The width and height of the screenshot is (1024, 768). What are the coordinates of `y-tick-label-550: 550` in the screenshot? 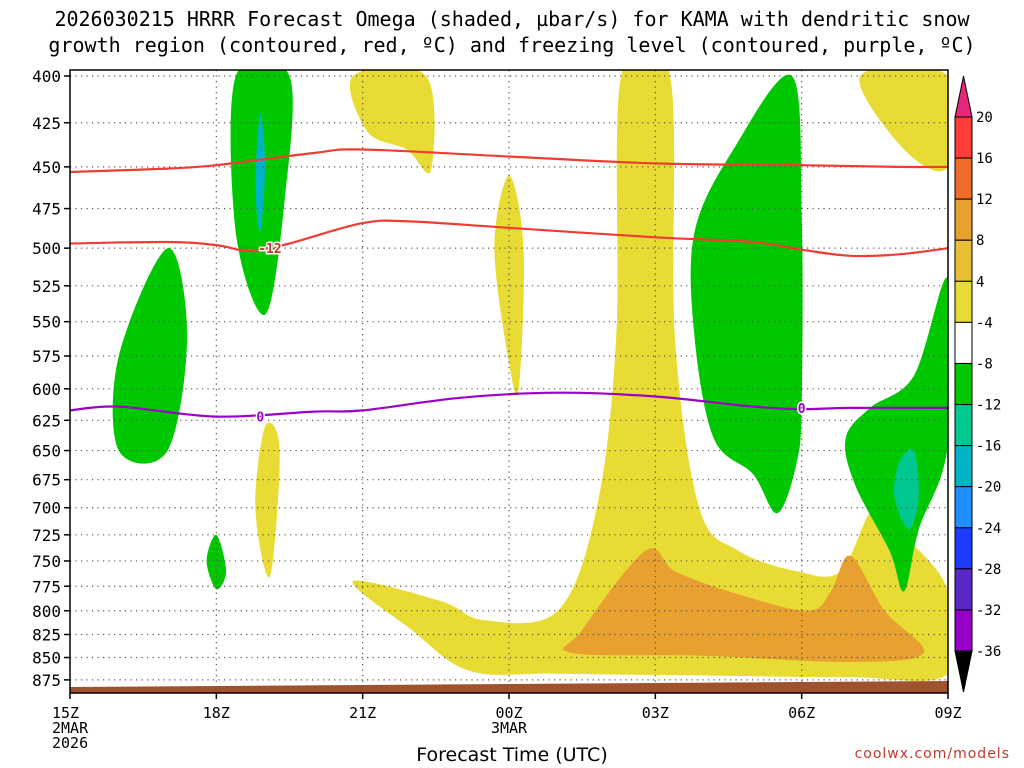 It's located at (46, 322).